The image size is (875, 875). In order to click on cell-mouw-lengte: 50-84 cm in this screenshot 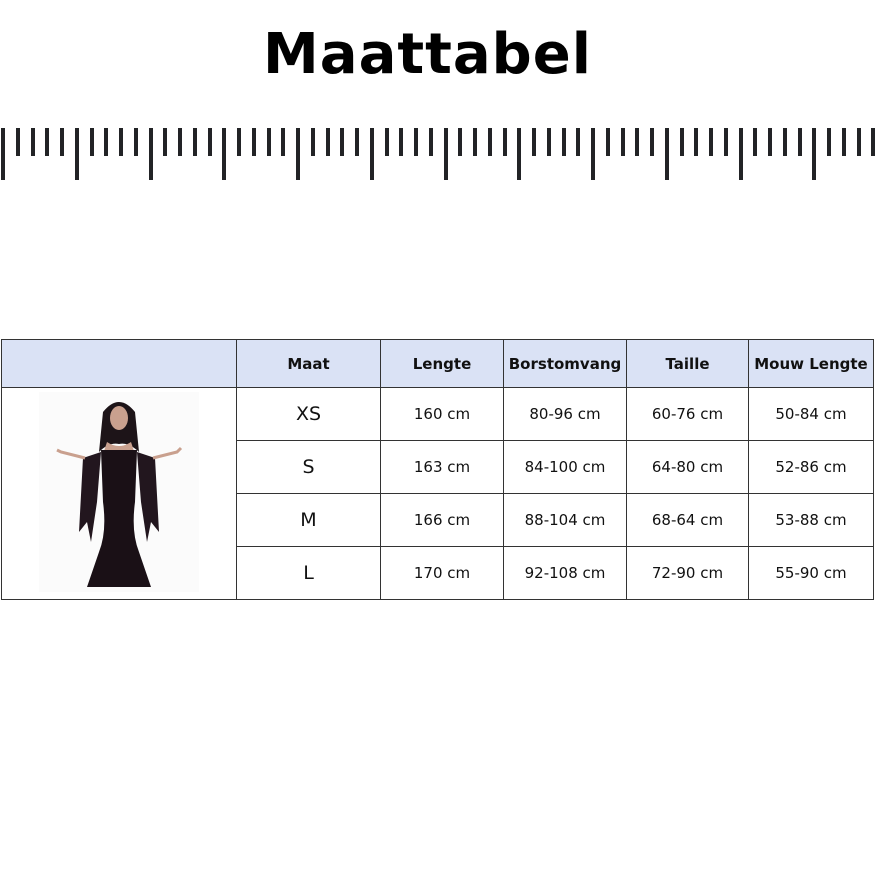, I will do `click(811, 414)`.